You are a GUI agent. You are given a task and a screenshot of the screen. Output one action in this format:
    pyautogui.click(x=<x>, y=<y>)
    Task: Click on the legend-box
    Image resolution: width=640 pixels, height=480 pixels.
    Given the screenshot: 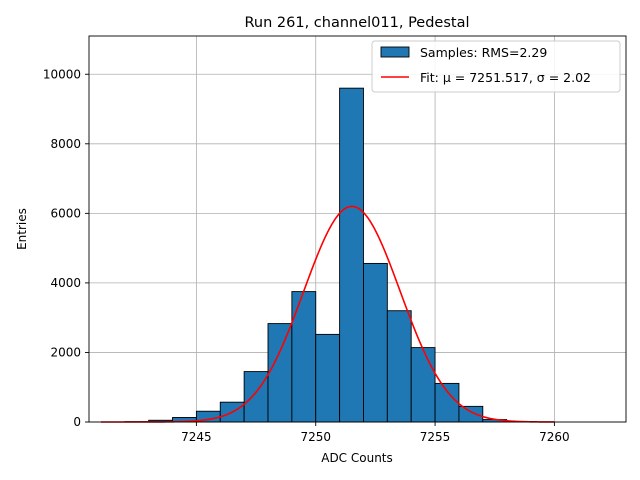 What is the action you would take?
    pyautogui.click(x=496, y=66)
    